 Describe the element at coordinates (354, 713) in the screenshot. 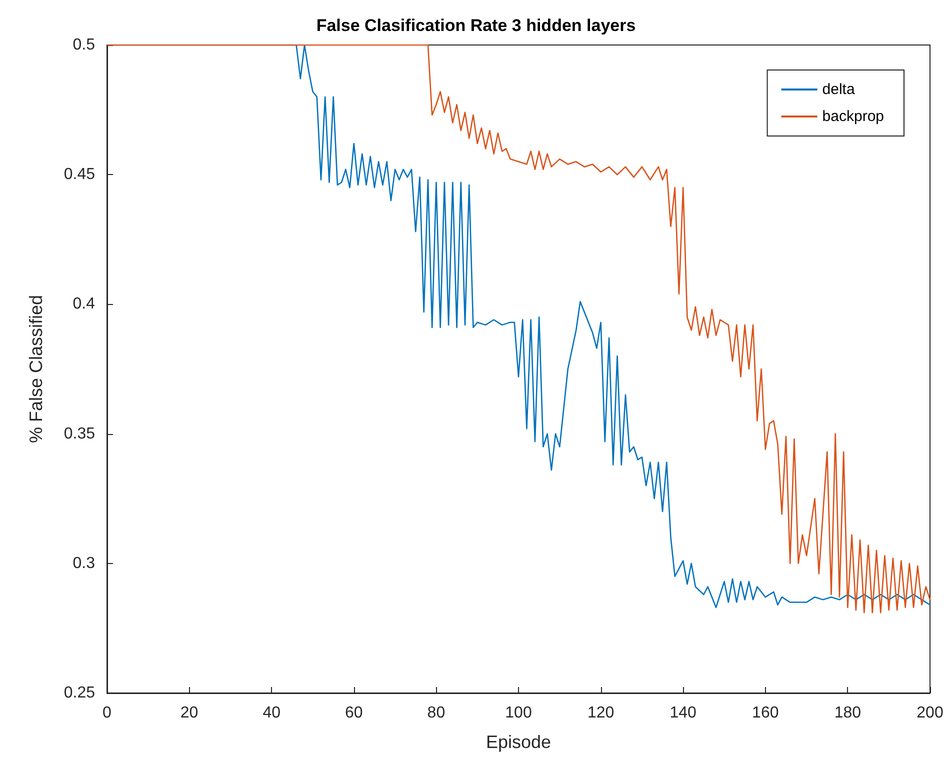

I see `x-tick-label: 60` at that location.